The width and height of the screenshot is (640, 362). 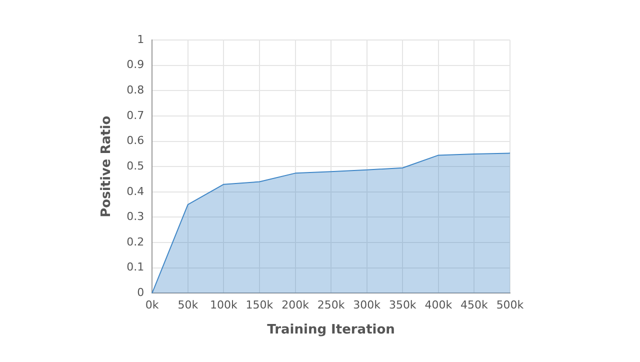 What do you see at coordinates (135, 267) in the screenshot?
I see `y-tick-label: 0.1` at bounding box center [135, 267].